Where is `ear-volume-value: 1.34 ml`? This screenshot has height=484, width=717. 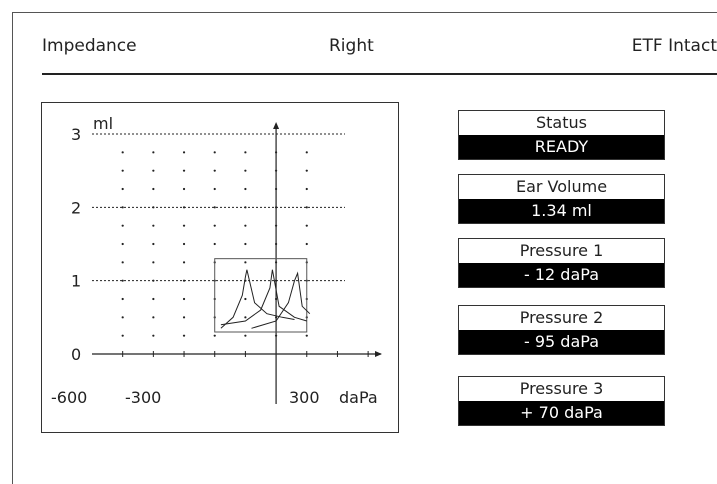
ear-volume-value: 1.34 ml is located at coordinates (561, 211).